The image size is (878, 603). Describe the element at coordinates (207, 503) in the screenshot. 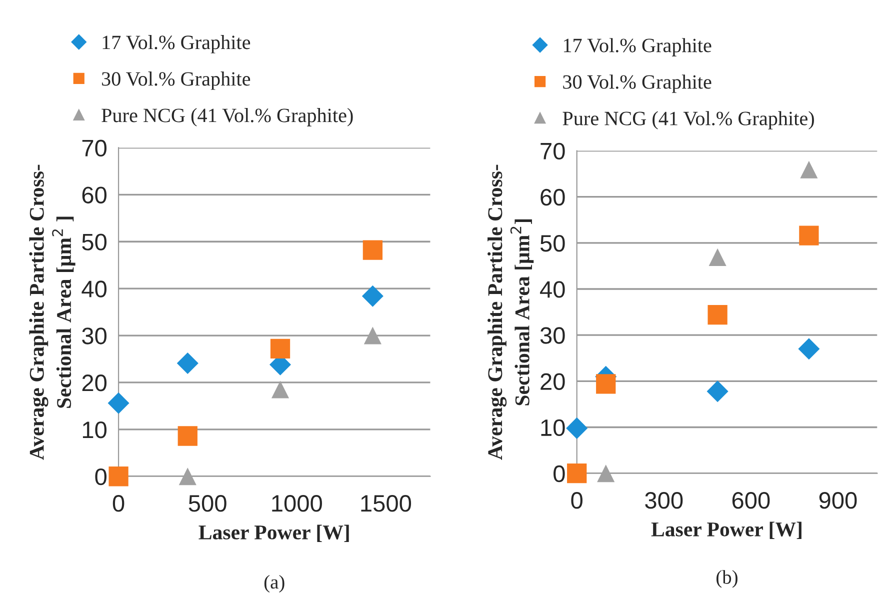

I see `x-tick-label: 500` at that location.